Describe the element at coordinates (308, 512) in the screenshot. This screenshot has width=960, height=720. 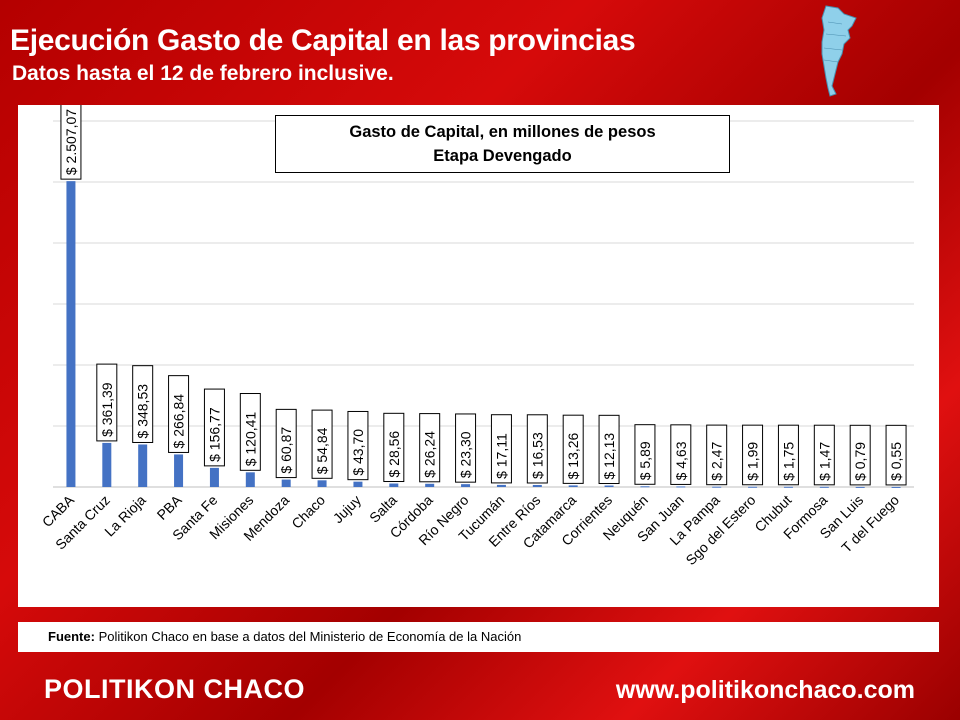
I see `category-label: Chaco` at that location.